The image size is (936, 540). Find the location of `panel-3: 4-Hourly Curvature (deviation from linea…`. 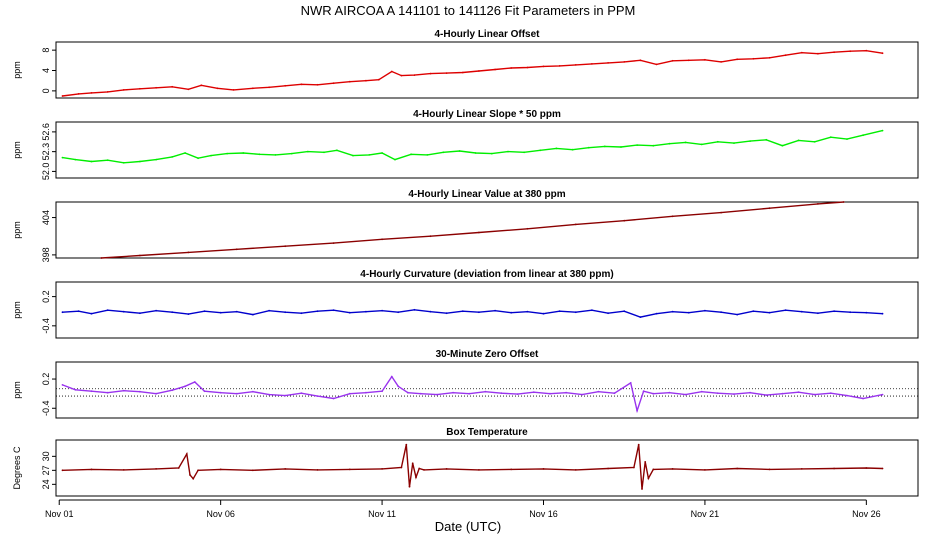

panel-3: 4-Hourly Curvature (deviation from linea… is located at coordinates (465, 304).